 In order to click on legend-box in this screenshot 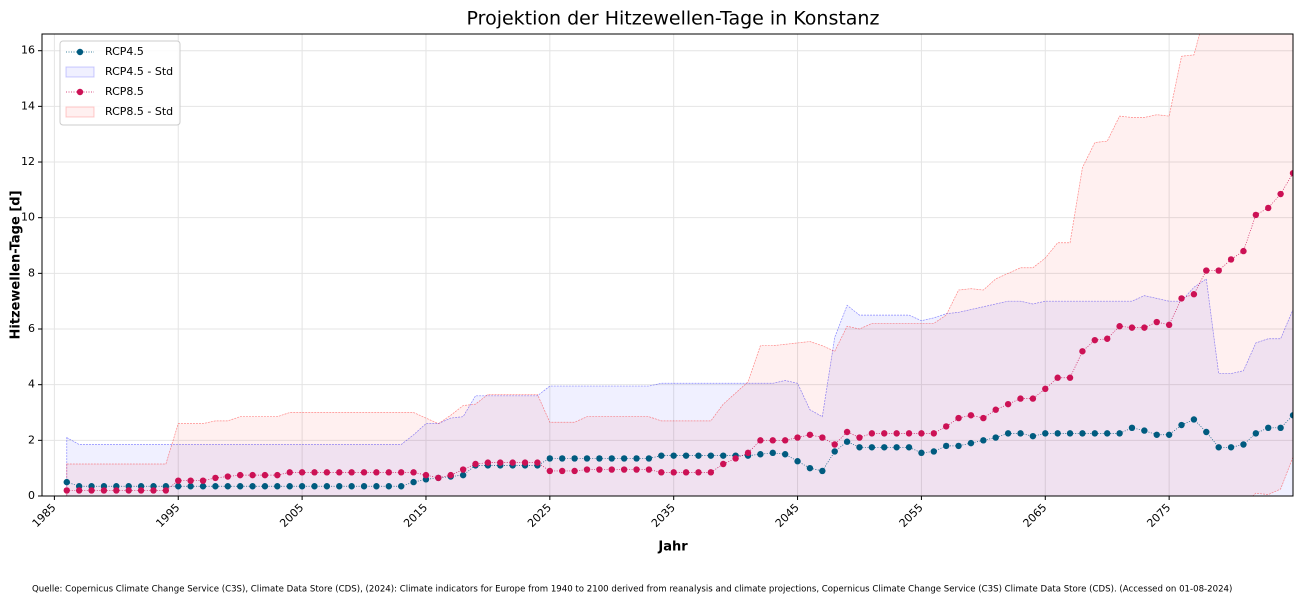, I will do `click(120, 83)`.